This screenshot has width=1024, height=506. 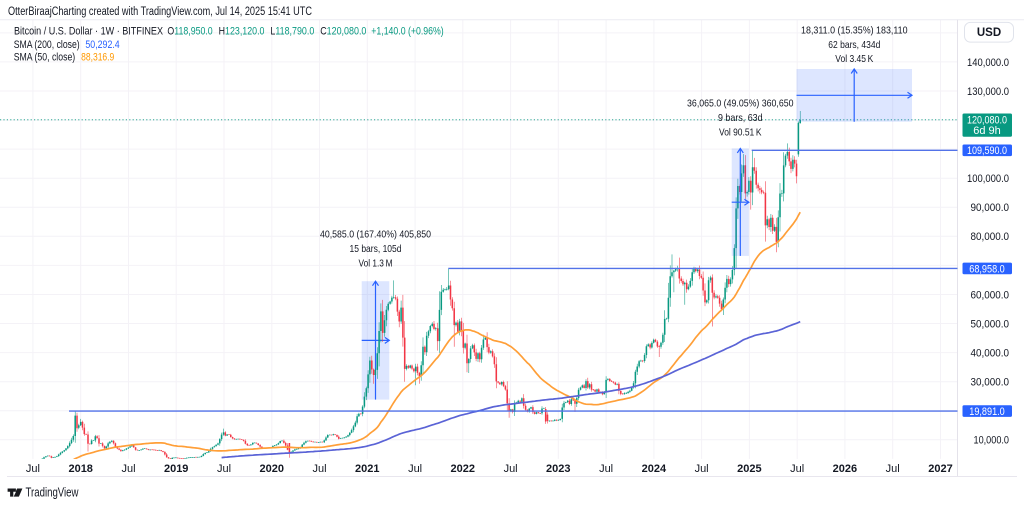 What do you see at coordinates (343, 32) in the screenshot?
I see `svg-text: C120,080.0` at bounding box center [343, 32].